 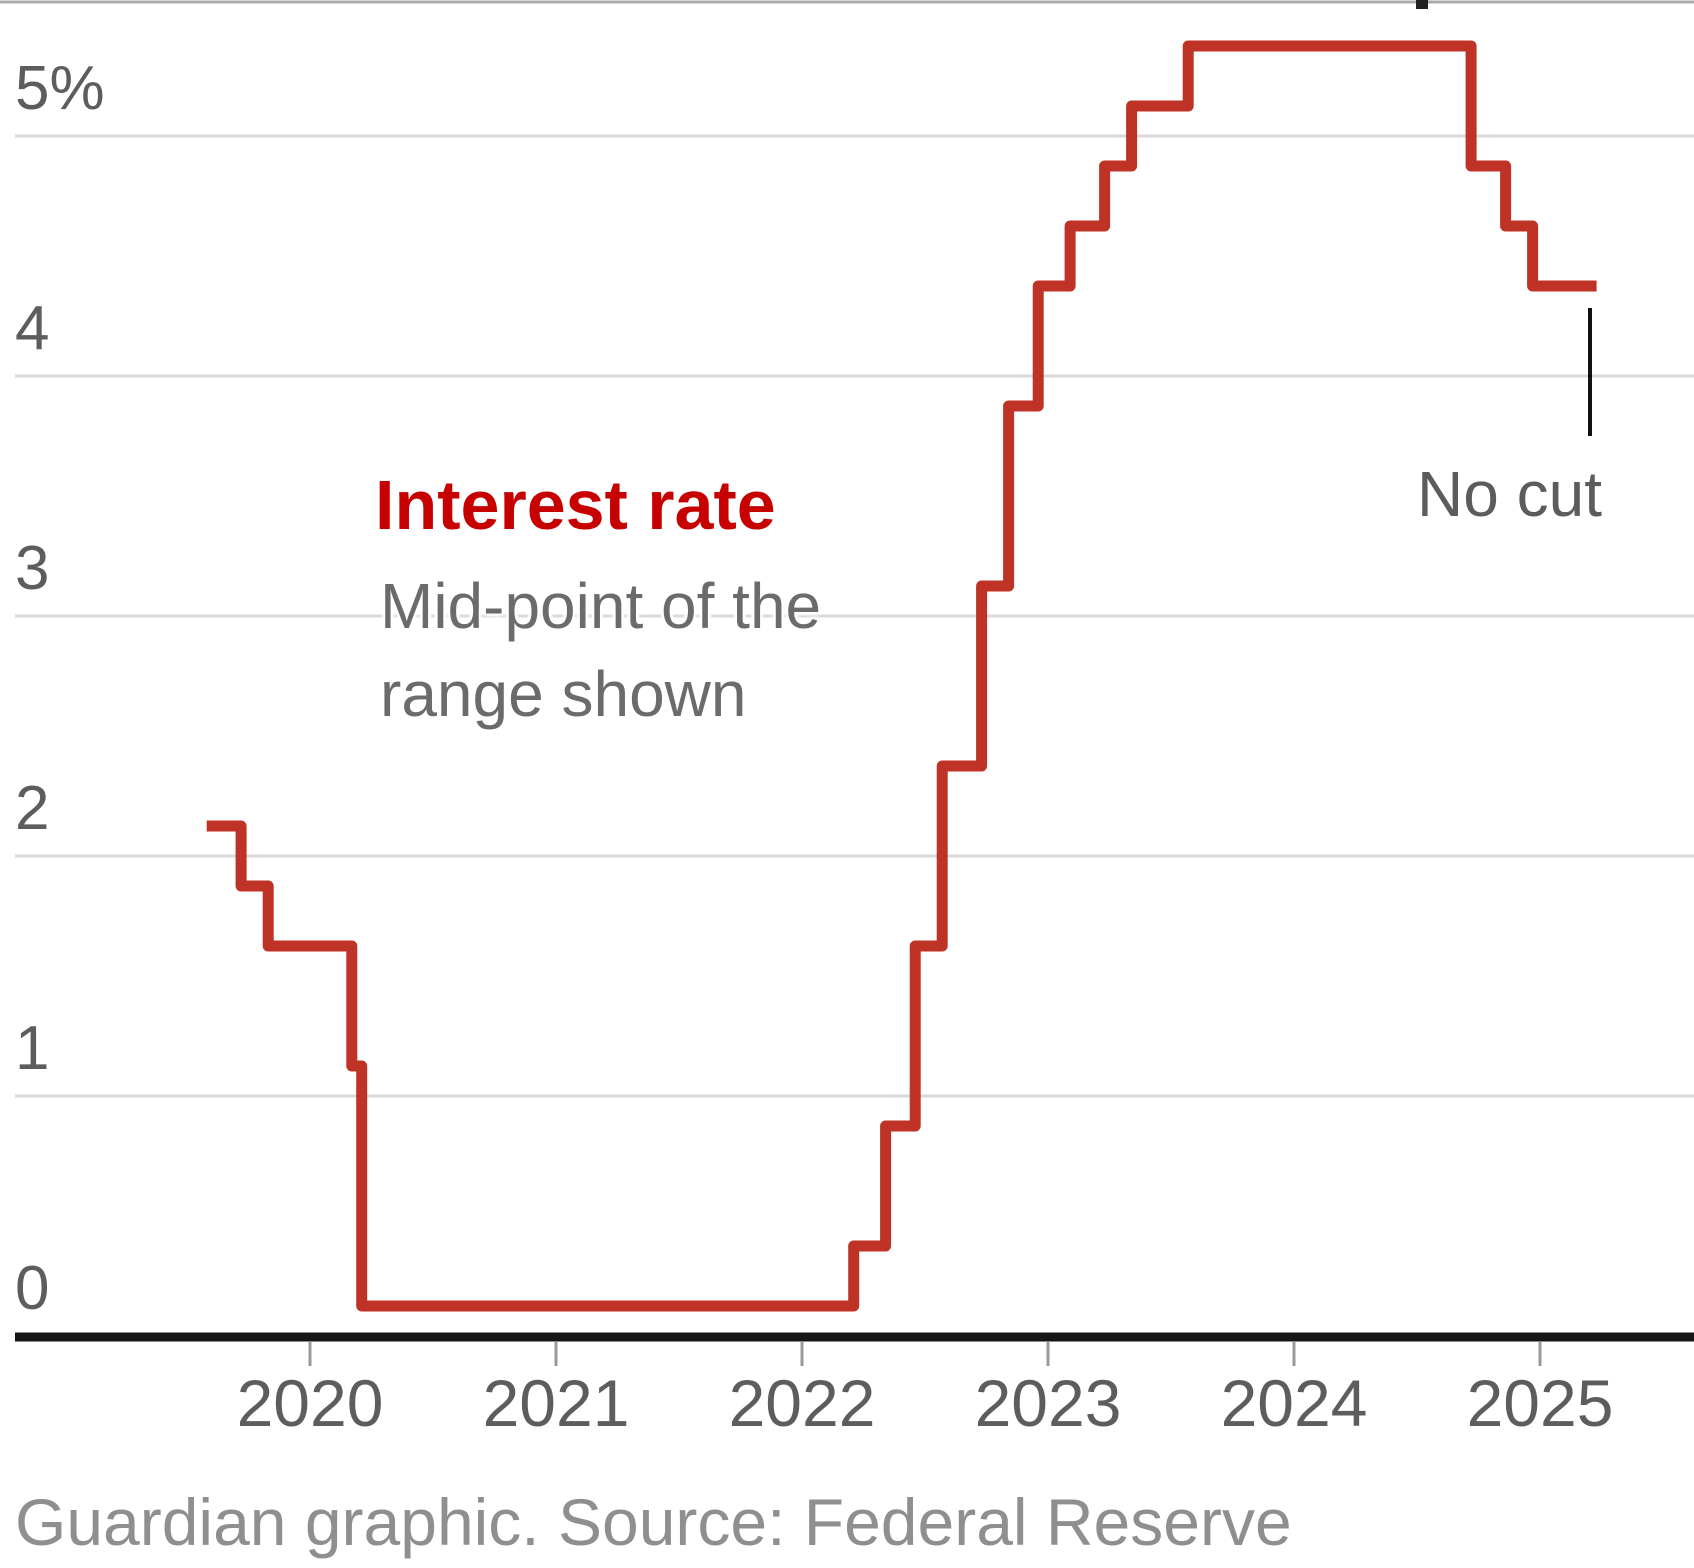 I want to click on series-title: Interest rate, so click(x=575, y=505).